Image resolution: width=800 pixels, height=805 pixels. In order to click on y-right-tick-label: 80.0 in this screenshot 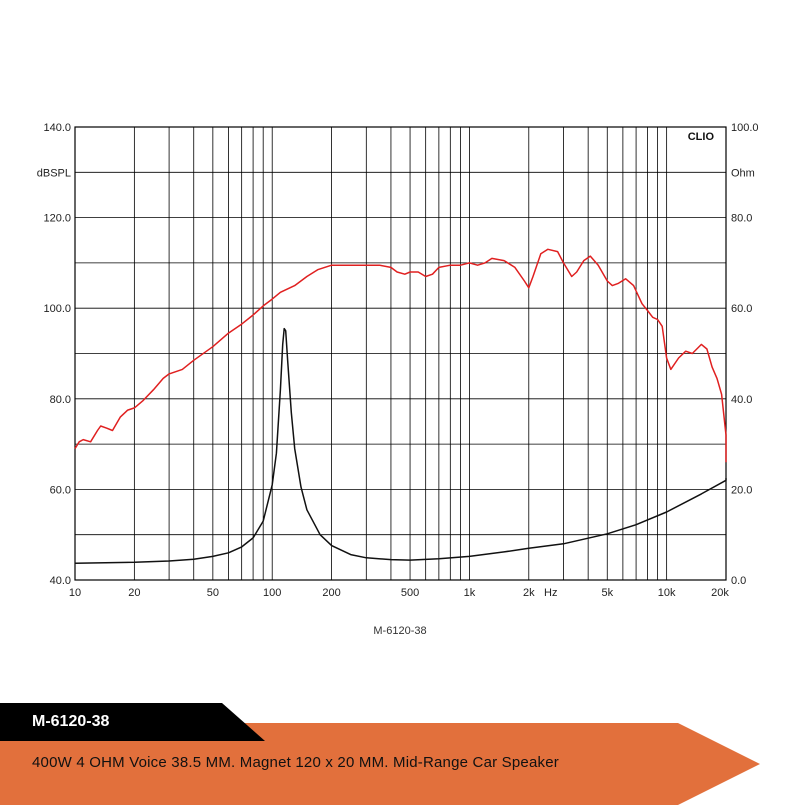, I will do `click(741, 219)`.